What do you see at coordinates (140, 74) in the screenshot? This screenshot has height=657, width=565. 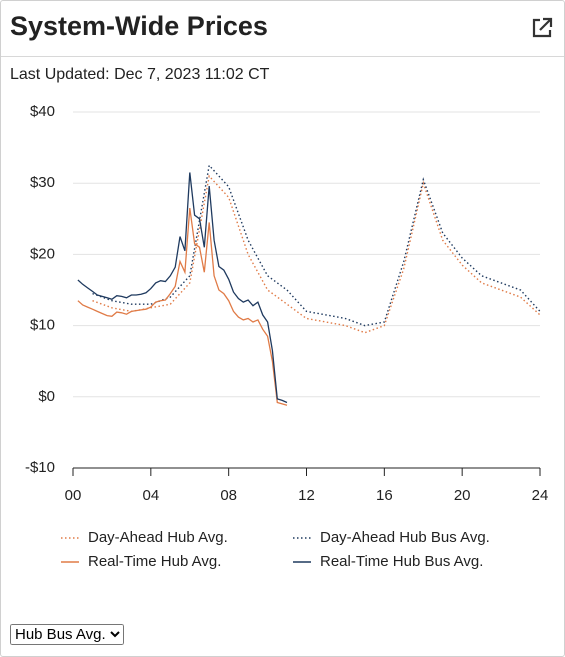 I see `last-updated: Last Updated: Dec 7, 2023 11:02 CT` at bounding box center [140, 74].